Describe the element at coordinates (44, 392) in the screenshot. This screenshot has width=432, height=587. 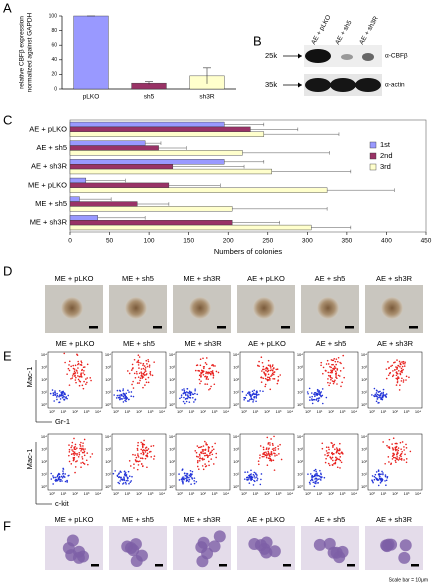
I see `tick-label: 10¹` at that location.